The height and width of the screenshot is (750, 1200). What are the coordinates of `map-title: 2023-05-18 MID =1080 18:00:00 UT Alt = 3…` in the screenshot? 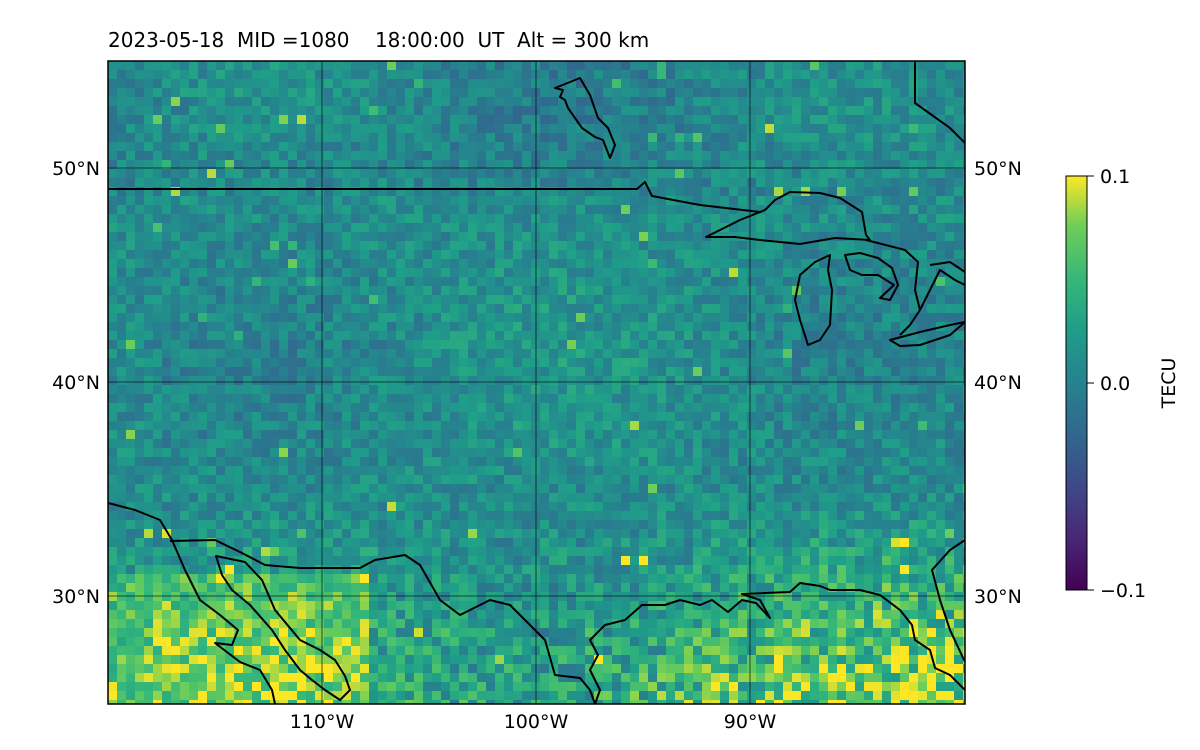 It's located at (379, 40).